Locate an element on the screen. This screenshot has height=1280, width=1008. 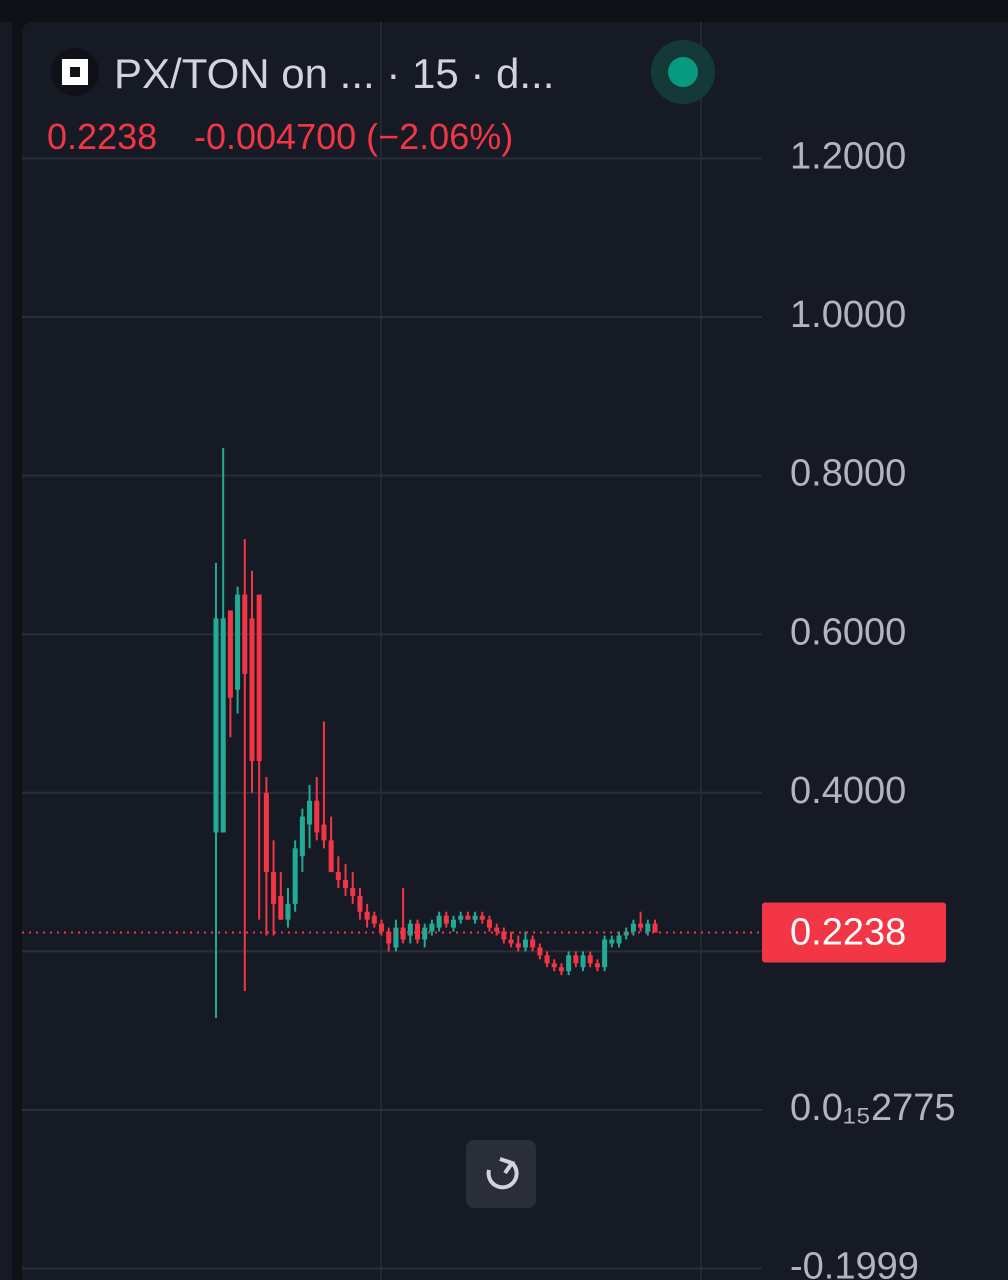
left-panel-edge is located at coordinates (6, 651).